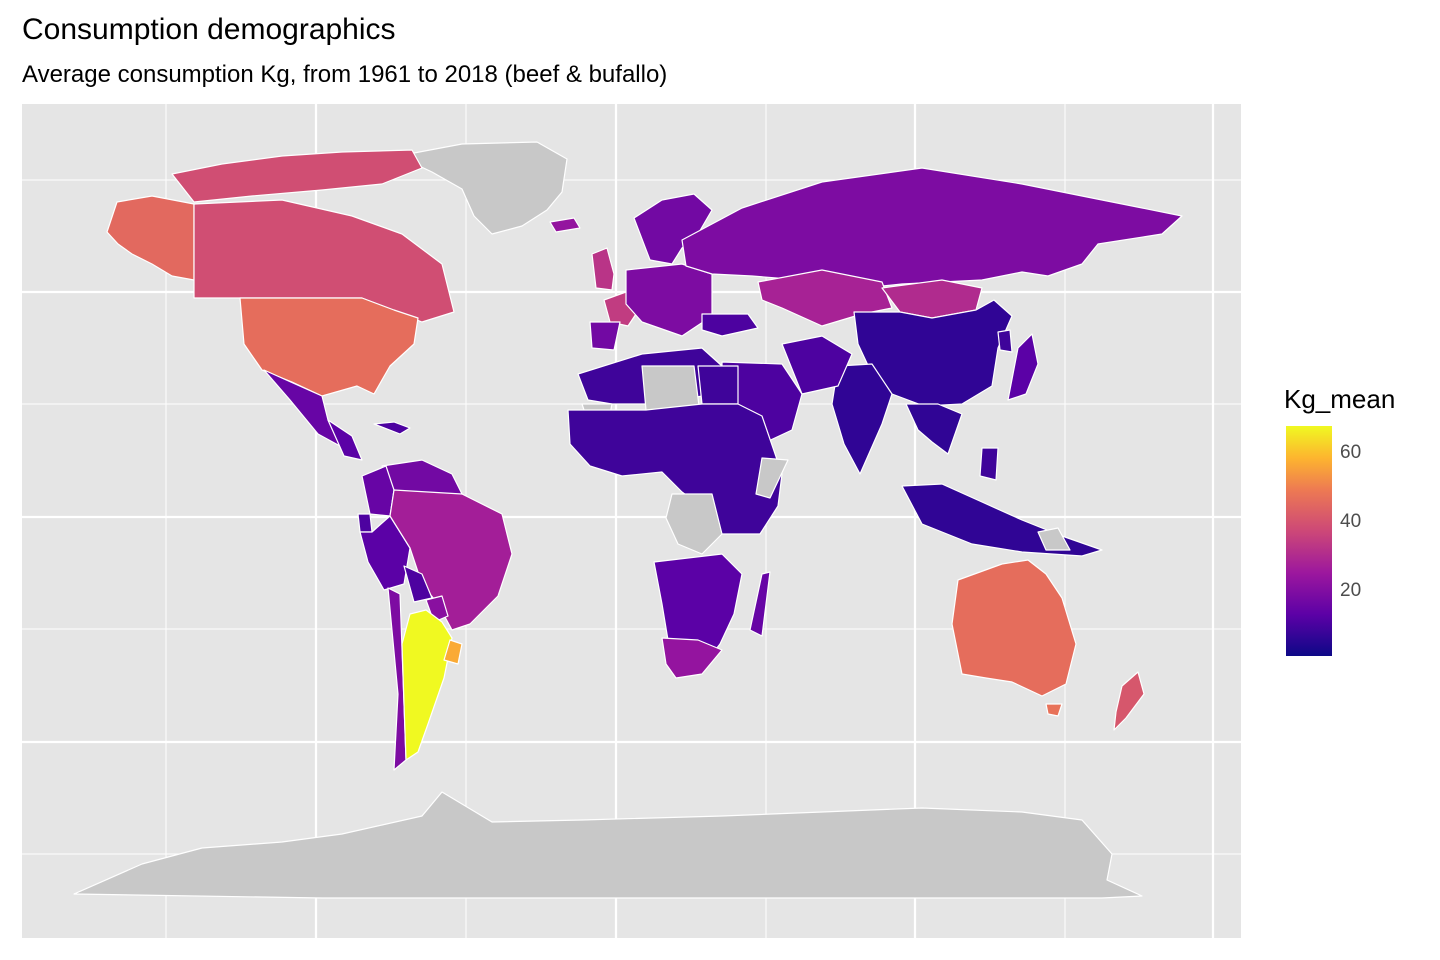 The width and height of the screenshot is (1440, 960). What do you see at coordinates (345, 440) in the screenshot?
I see `region-central-america` at bounding box center [345, 440].